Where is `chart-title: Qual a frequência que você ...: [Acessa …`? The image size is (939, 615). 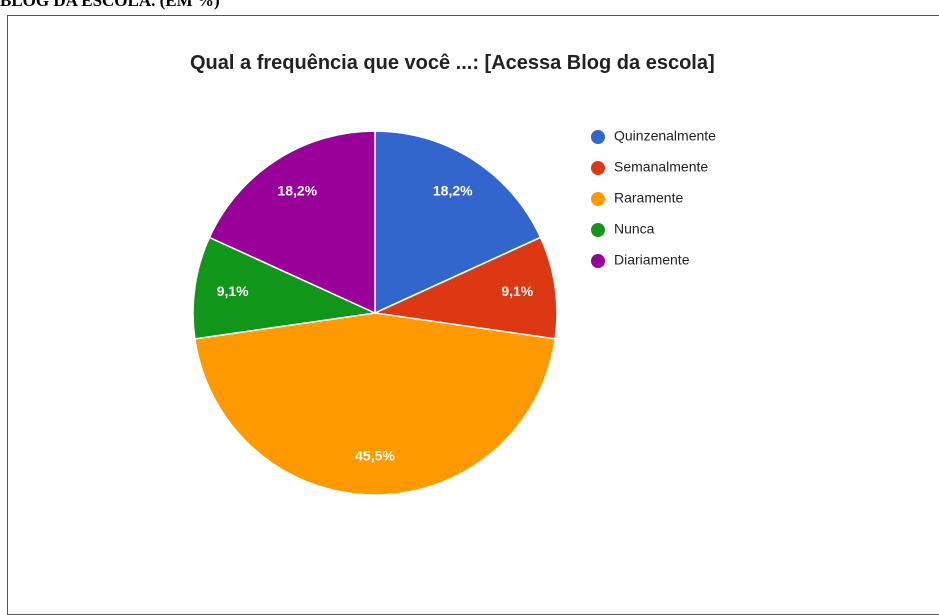 chart-title: Qual a frequência que você ...: [Acessa … is located at coordinates (452, 63).